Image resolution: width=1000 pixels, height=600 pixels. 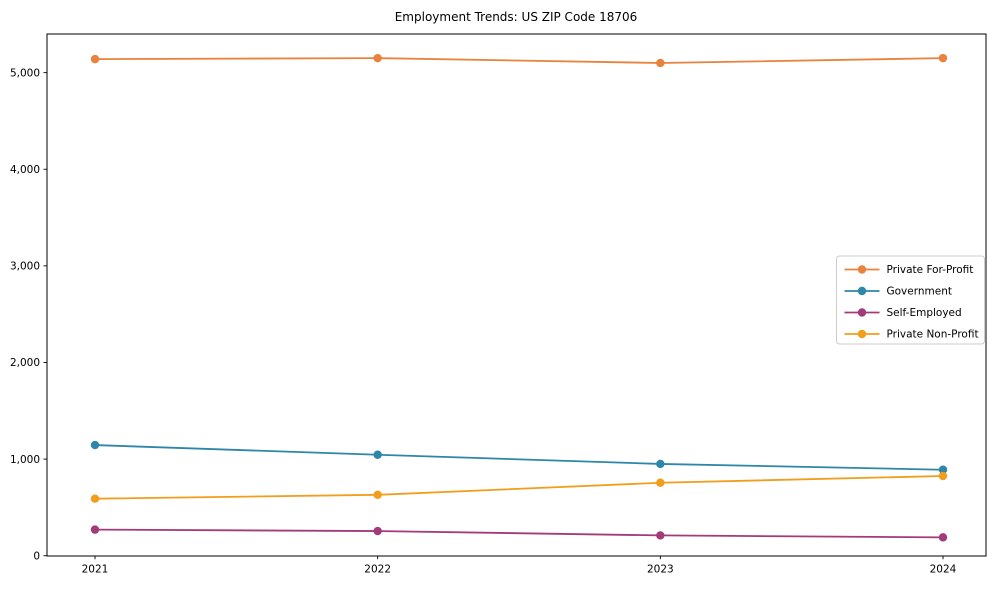 What do you see at coordinates (933, 335) in the screenshot?
I see `legend-label: Private Non-Profit` at bounding box center [933, 335].